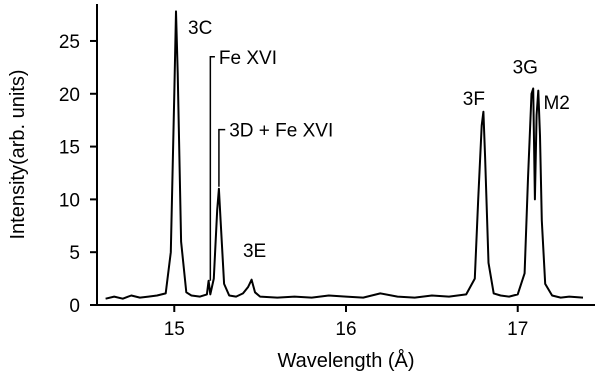 The height and width of the screenshot is (379, 606). Describe the element at coordinates (69, 42) in the screenshot. I see `y-tick-label: 25` at that location.